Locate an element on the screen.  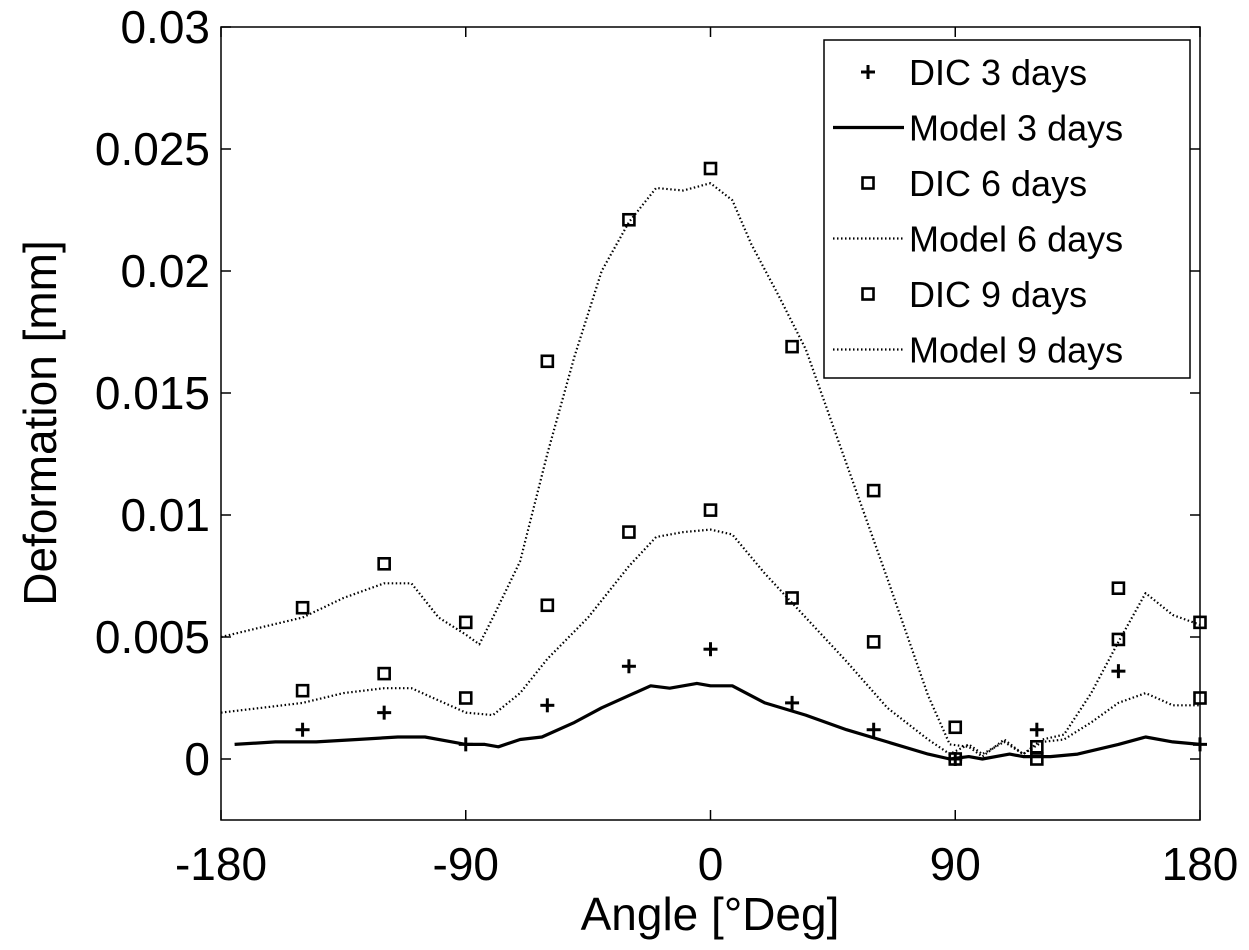
y-axis-title: Deformation [mm] is located at coordinates (40, 423).